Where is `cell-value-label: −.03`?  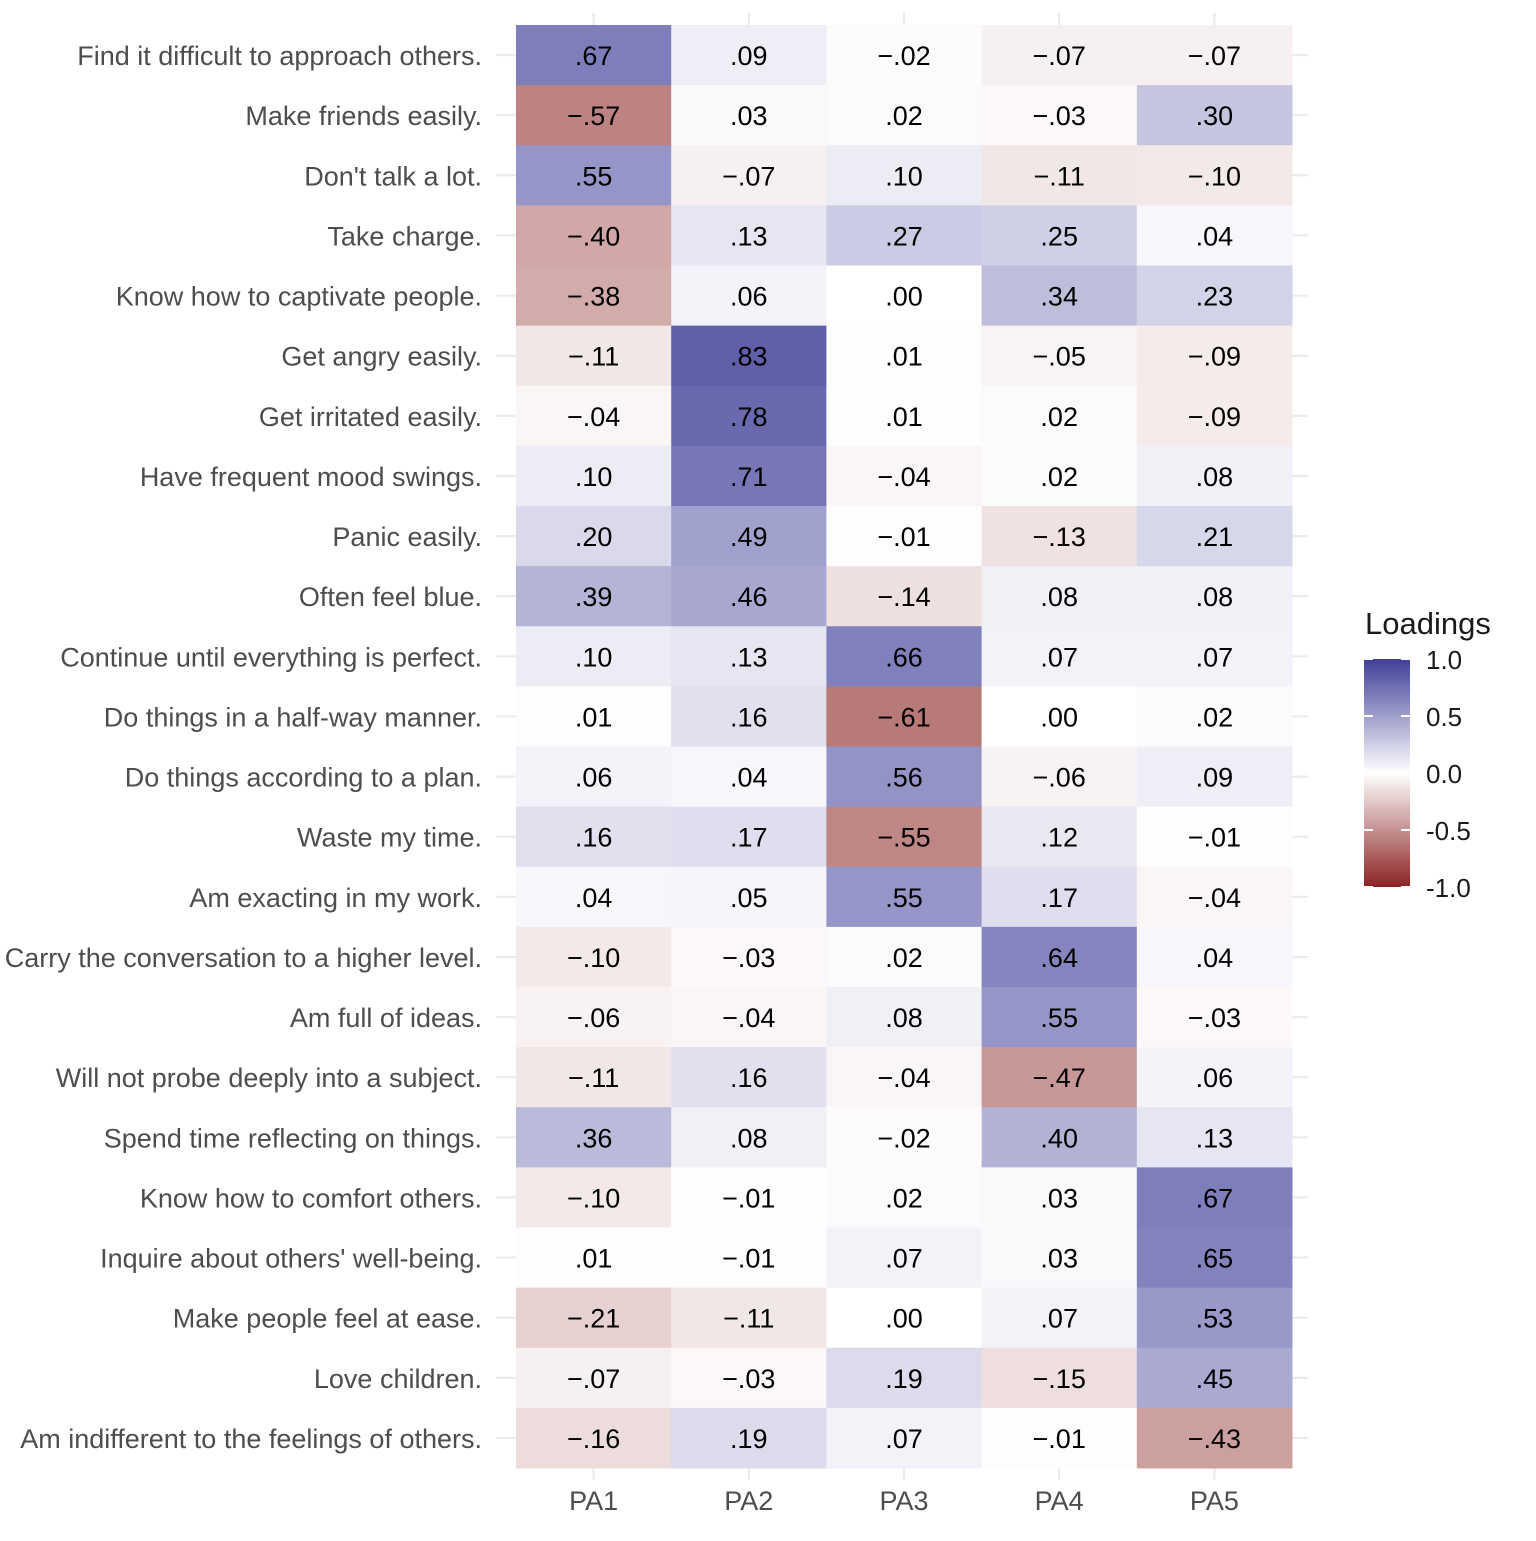 cell-value-label: −.03 is located at coordinates (748, 1379).